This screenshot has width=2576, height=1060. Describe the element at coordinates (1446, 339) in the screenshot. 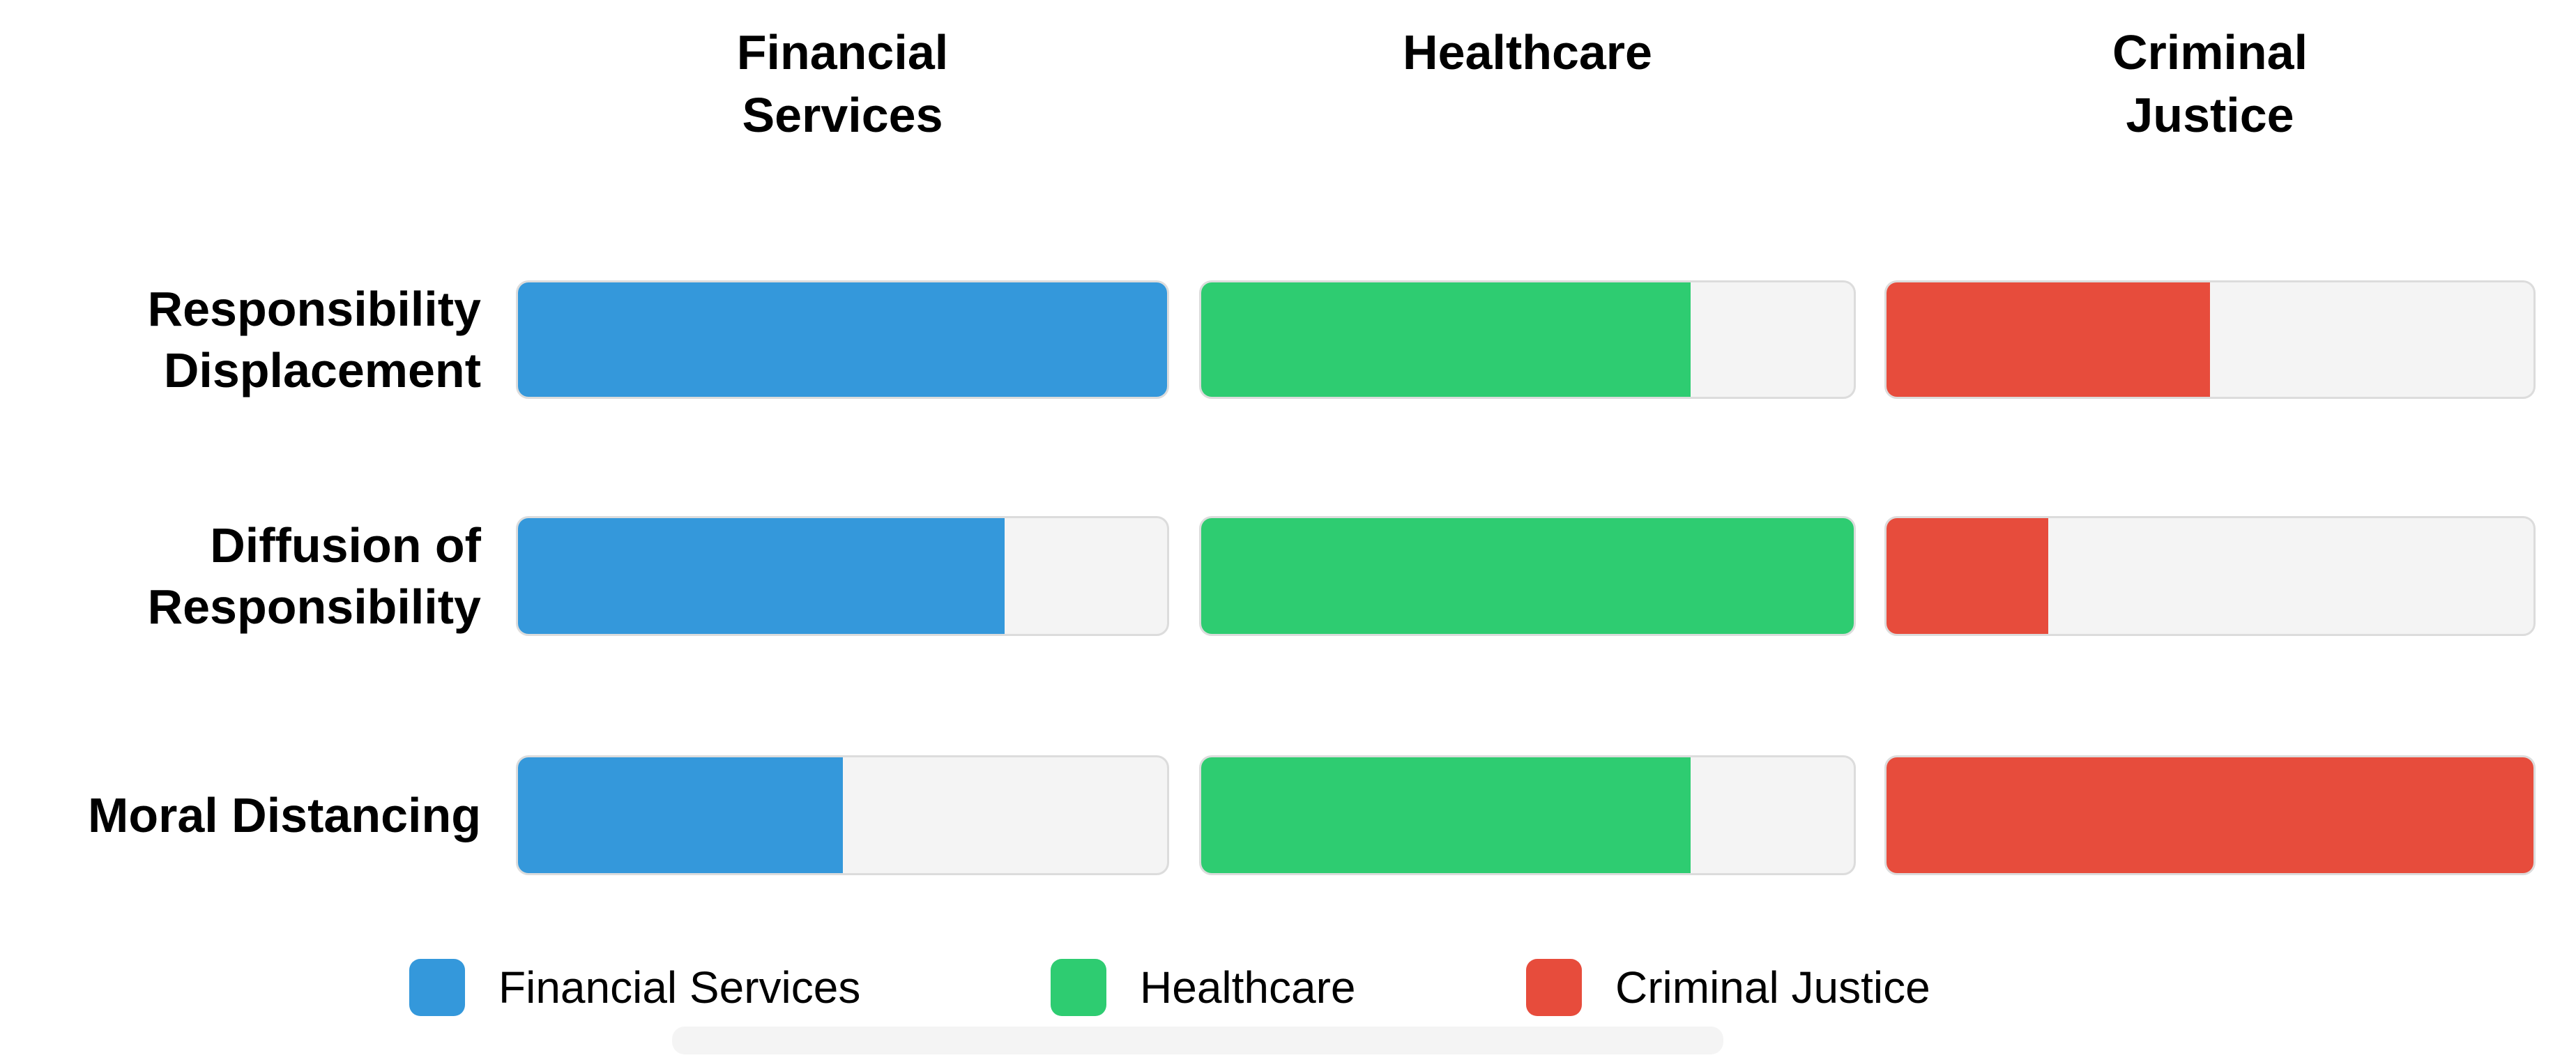

I see `bar-fill-r0c1` at that location.